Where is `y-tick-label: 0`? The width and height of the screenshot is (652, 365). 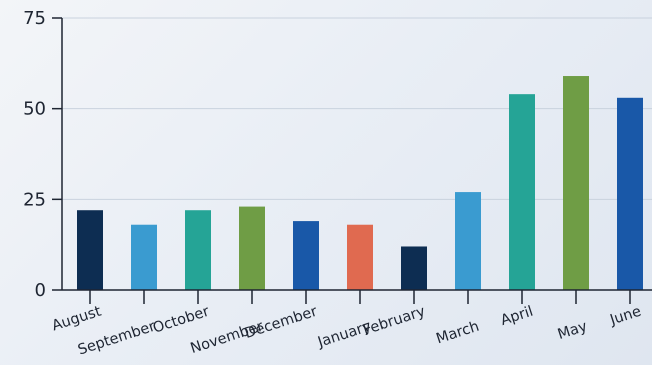 y-tick-label: 0 is located at coordinates (40, 290).